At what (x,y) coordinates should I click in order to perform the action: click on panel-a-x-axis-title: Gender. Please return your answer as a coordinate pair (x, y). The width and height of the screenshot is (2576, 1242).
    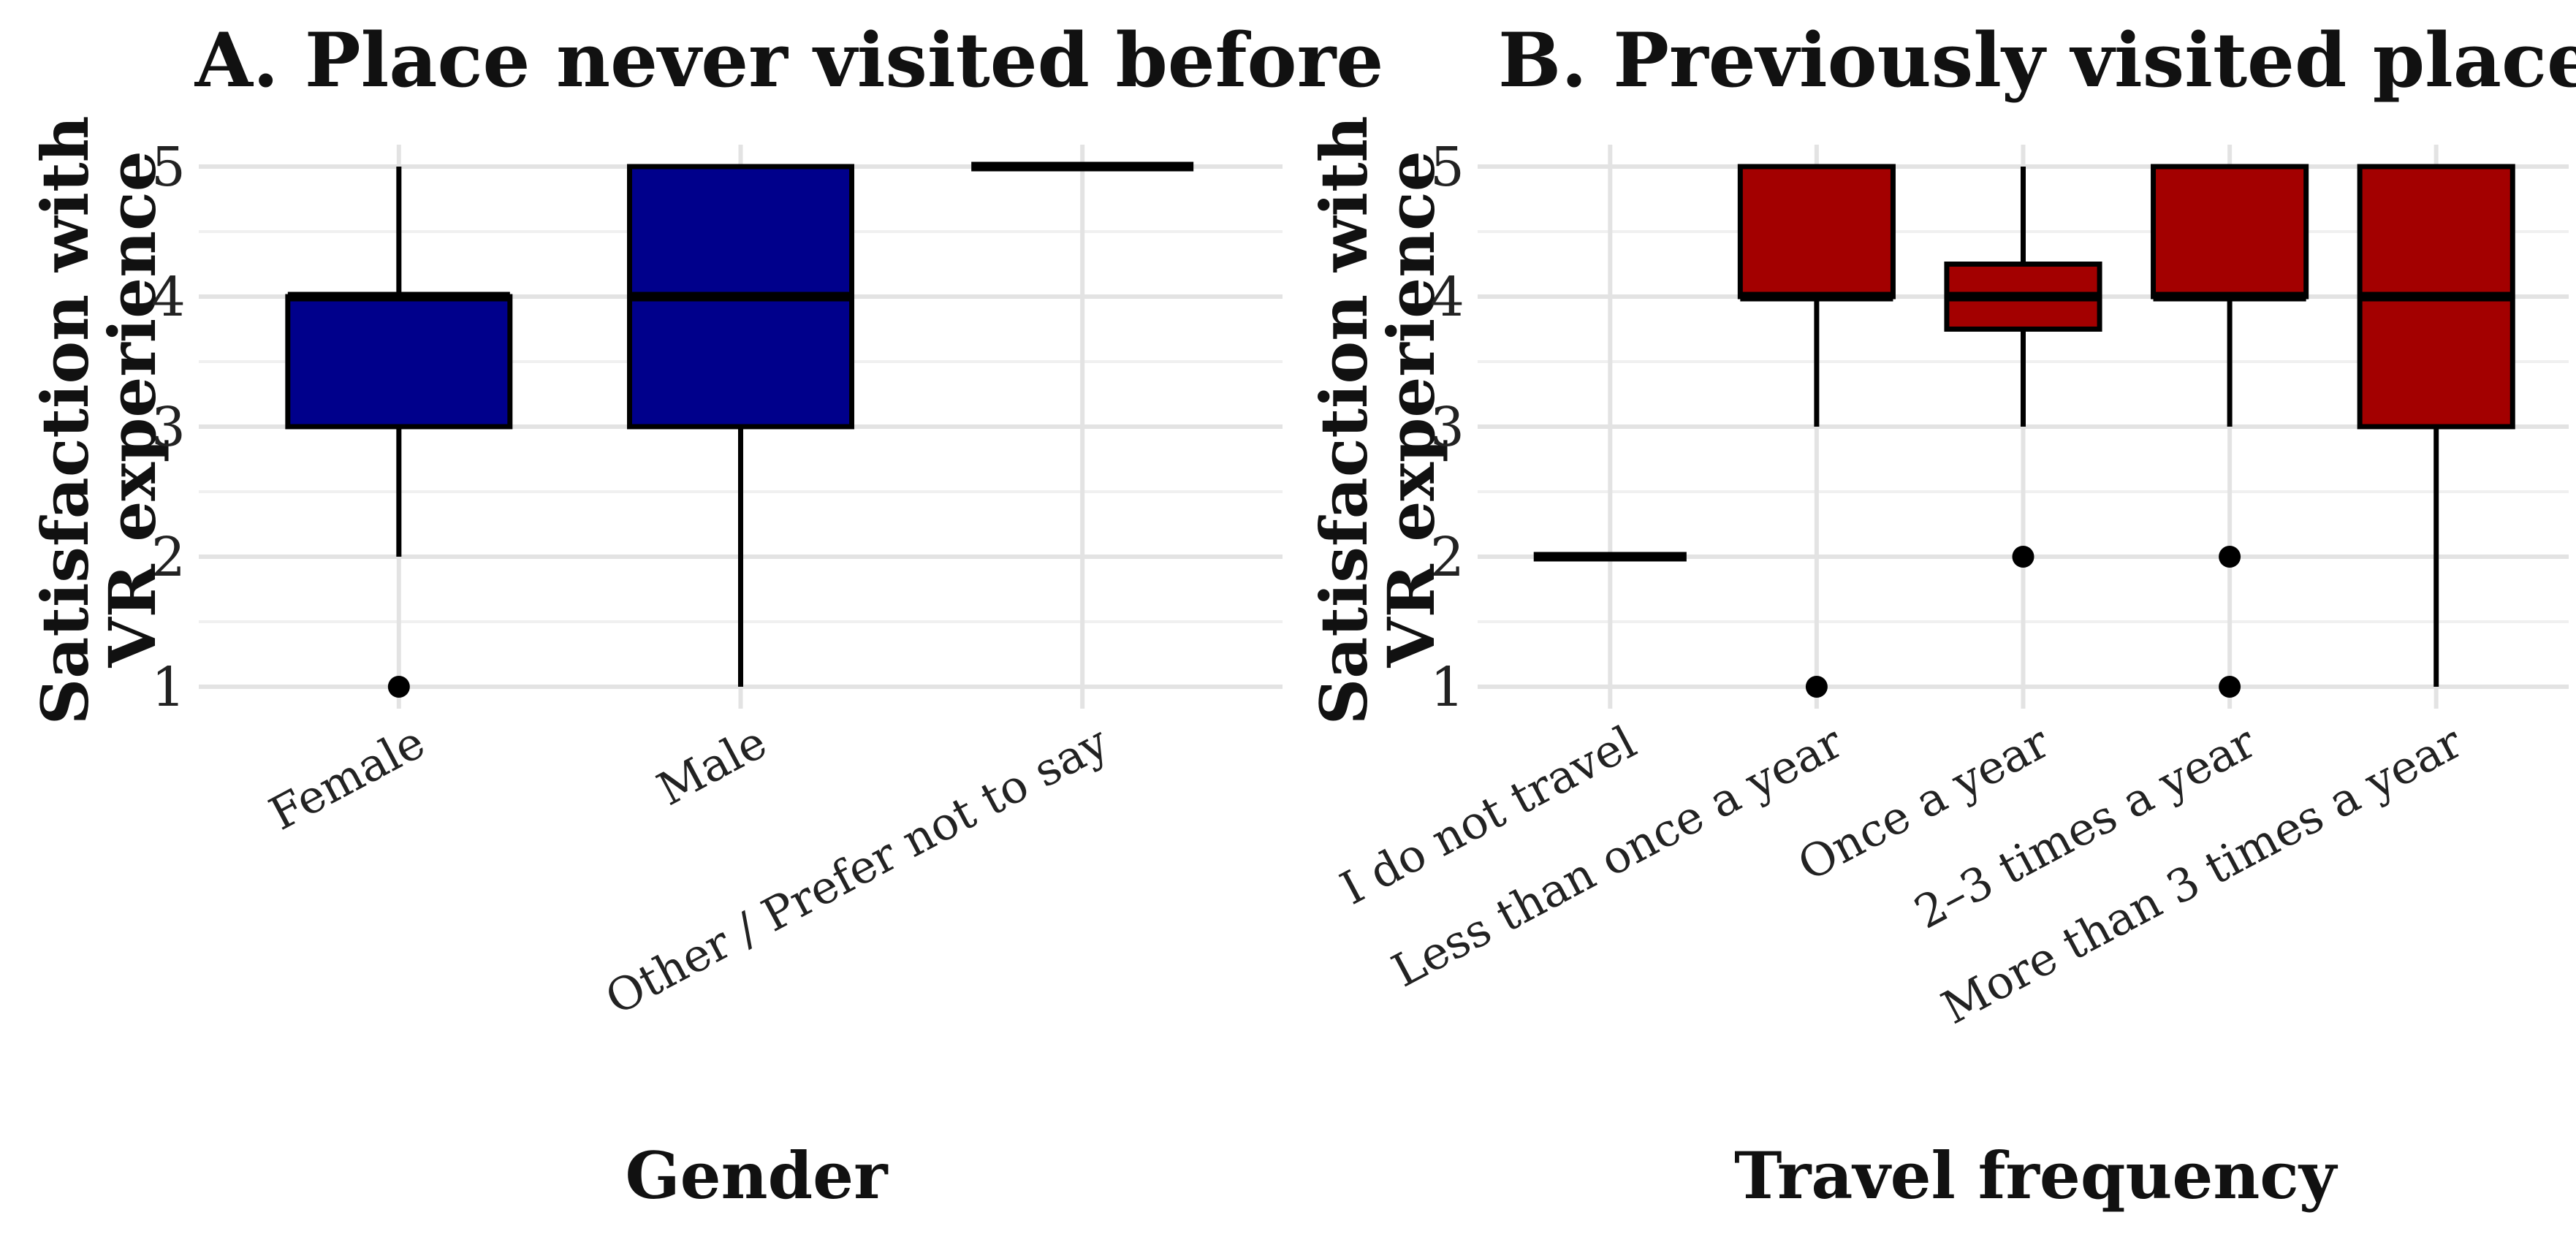
    Looking at the image, I should click on (757, 1176).